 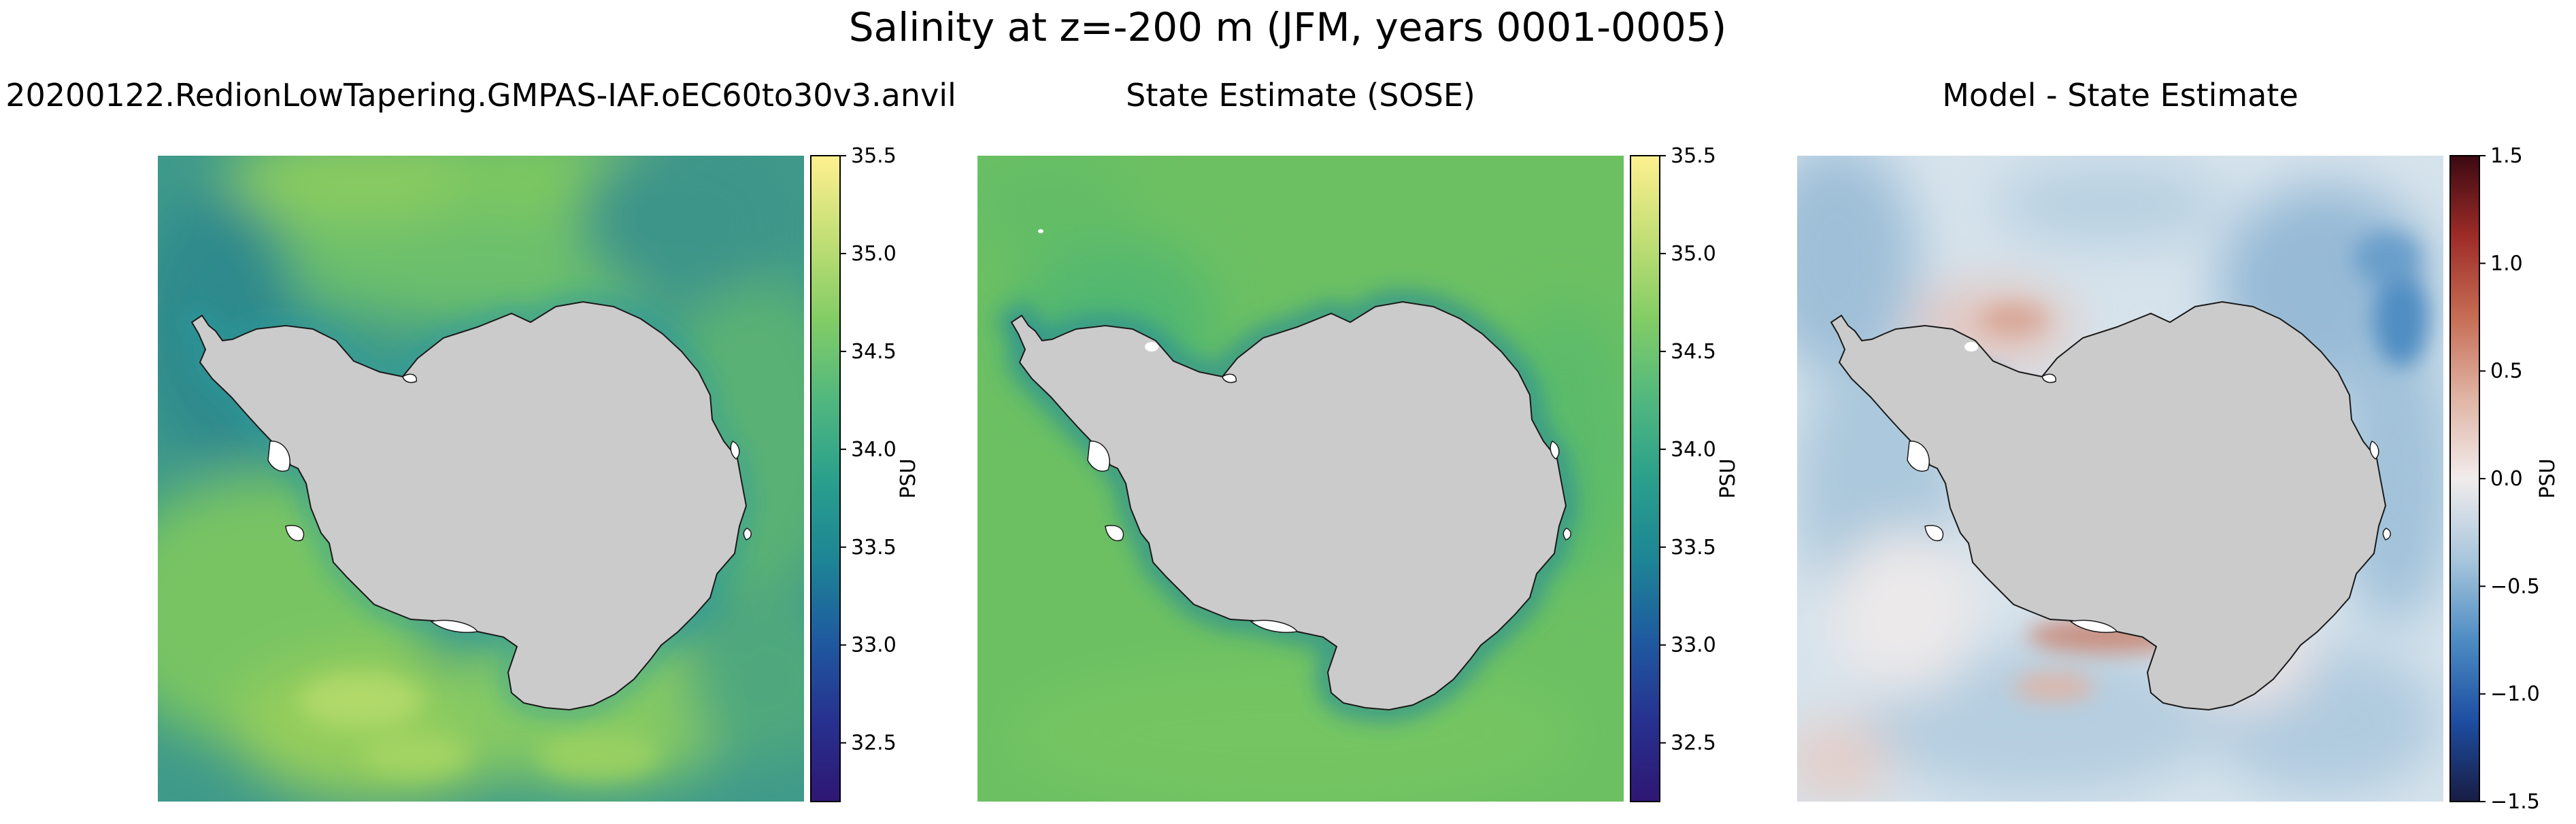 What do you see at coordinates (1728, 478) in the screenshot?
I see `colorbar-label-sose: PSU` at bounding box center [1728, 478].